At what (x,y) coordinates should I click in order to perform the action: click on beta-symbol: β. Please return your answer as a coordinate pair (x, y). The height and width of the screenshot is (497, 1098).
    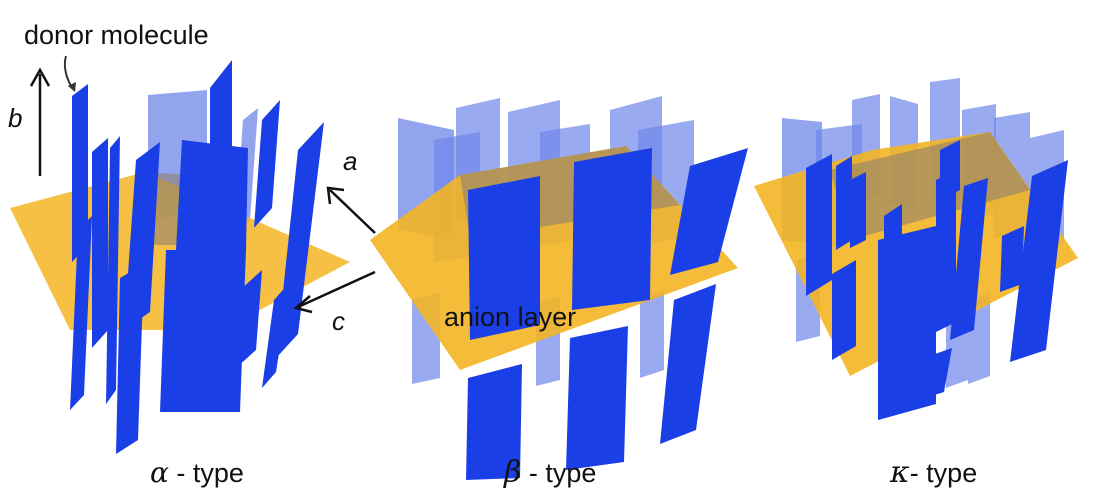
    Looking at the image, I should click on (512, 472).